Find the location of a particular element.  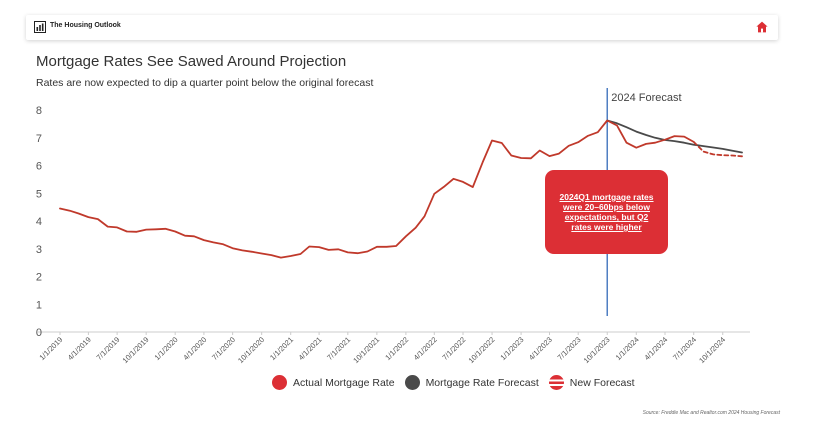

x-tick-label: 4/1/2020 is located at coordinates (194, 348).